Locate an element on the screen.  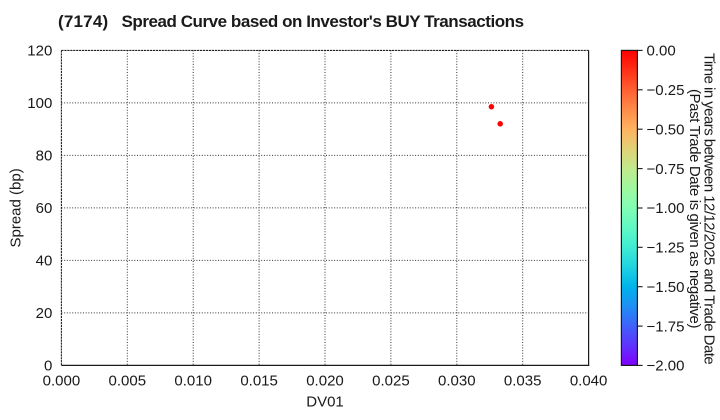
svg-text: −0.50 is located at coordinates (666, 129).